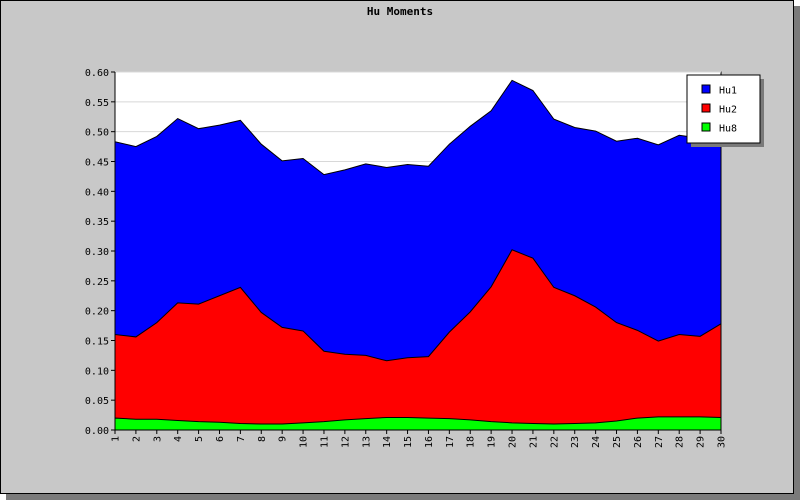 This screenshot has height=500, width=800. Describe the element at coordinates (178, 439) in the screenshot. I see `x-tick-label: 4` at that location.